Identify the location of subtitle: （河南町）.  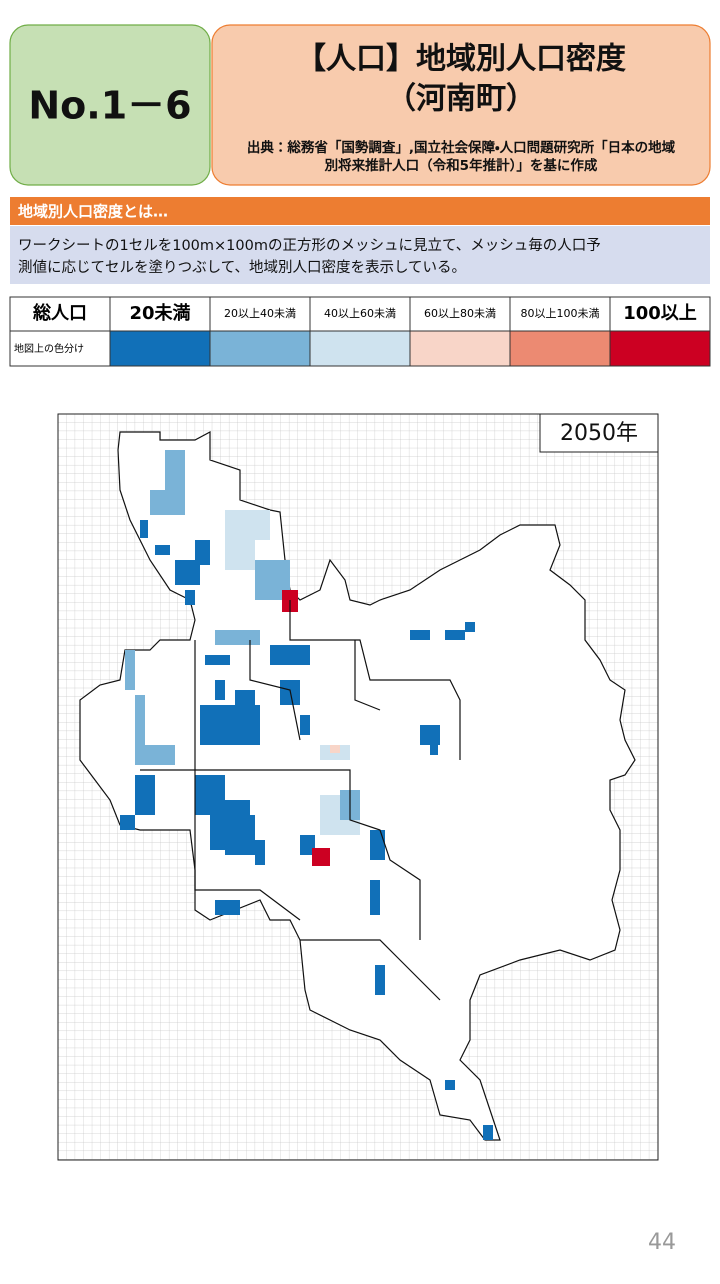
(461, 99).